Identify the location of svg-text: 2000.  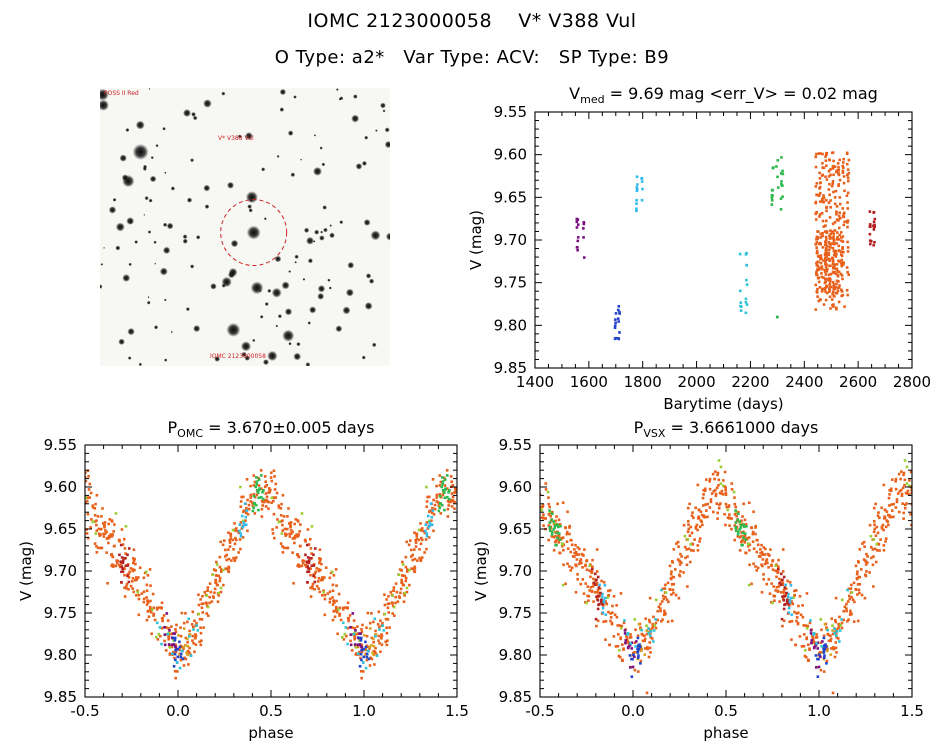
(696, 382).